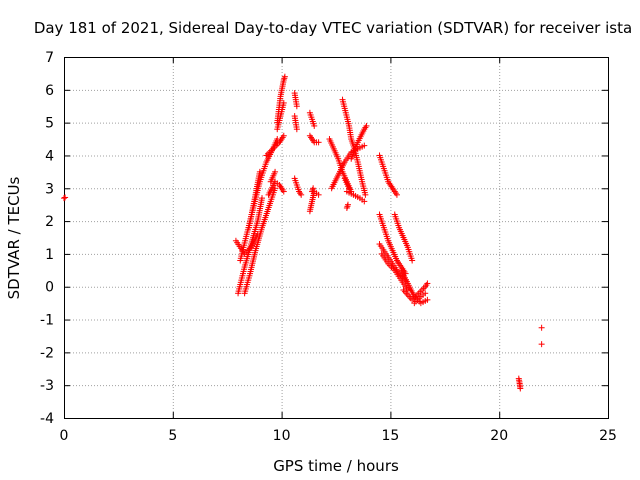 The height and width of the screenshot is (480, 640). I want to click on y-axis-label: SDTVAR / TECUs, so click(14, 237).